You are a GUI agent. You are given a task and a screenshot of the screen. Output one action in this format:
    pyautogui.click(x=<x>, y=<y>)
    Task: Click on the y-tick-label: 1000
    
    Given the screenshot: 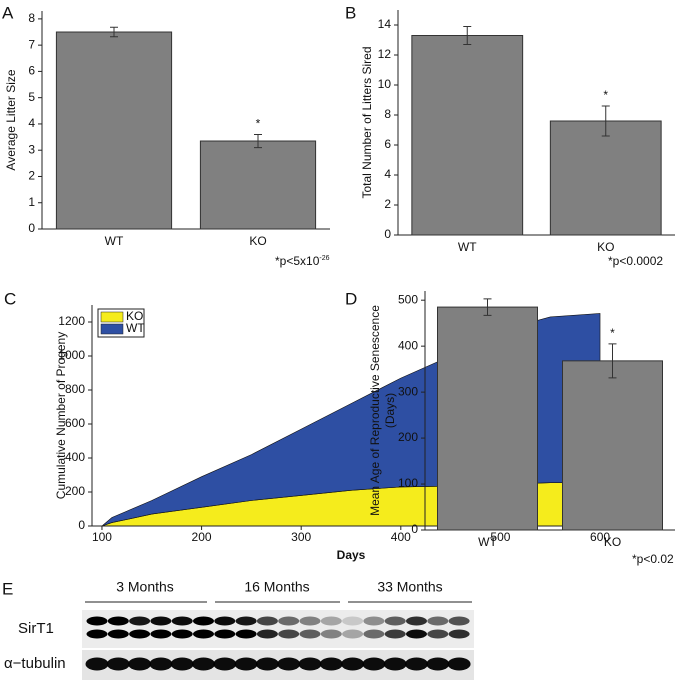 What is the action you would take?
    pyautogui.click(x=71, y=355)
    